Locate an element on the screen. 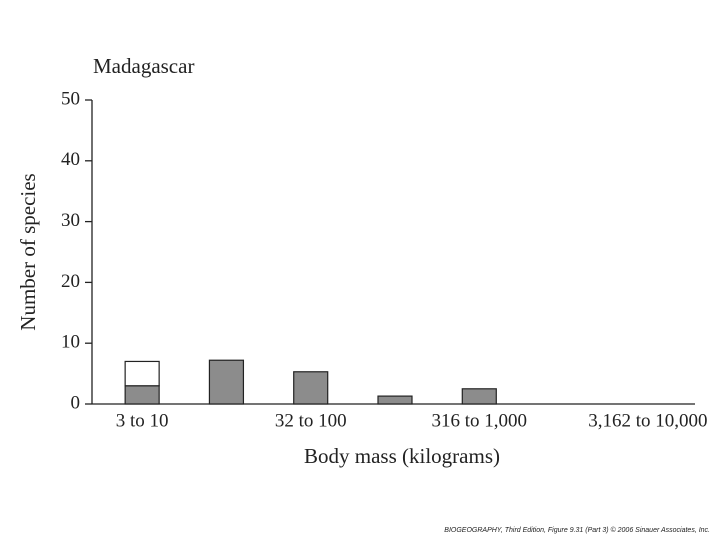 The image size is (720, 540). y-tick-label: 10 is located at coordinates (70, 342).